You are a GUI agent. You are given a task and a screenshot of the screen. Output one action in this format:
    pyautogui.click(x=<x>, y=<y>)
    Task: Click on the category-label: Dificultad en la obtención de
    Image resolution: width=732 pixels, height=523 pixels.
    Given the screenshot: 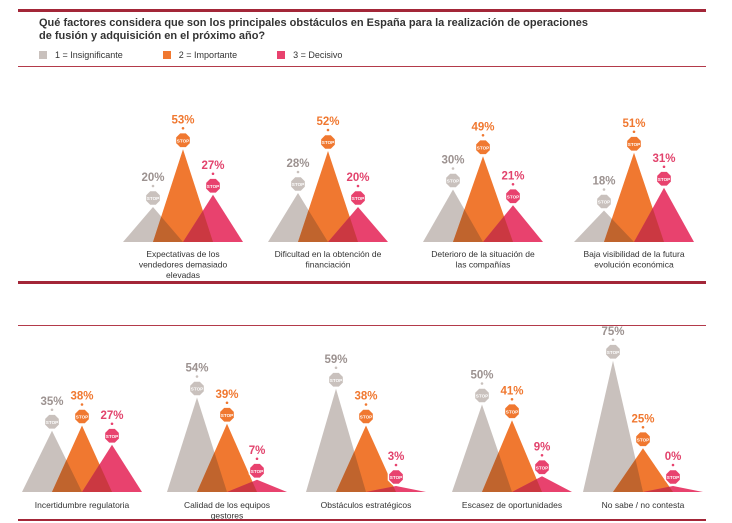 What is the action you would take?
    pyautogui.click(x=328, y=254)
    